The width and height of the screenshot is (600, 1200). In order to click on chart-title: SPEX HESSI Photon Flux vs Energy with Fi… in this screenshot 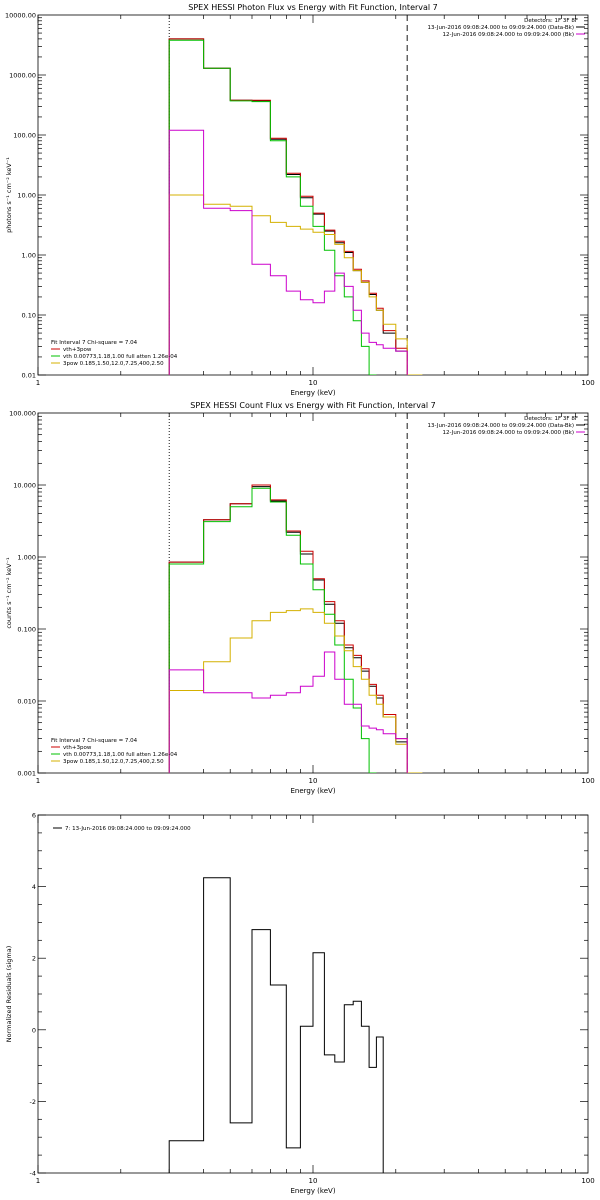, I will do `click(313, 7)`.